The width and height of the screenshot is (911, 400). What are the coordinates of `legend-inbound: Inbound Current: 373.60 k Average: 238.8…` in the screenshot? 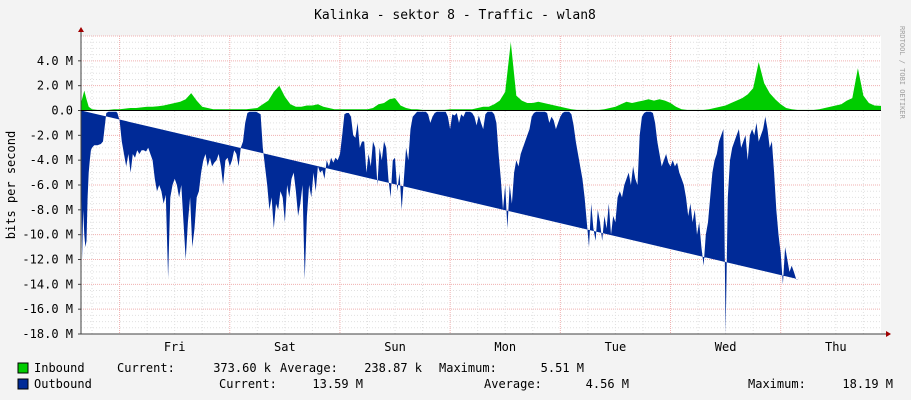 It's located at (300, 368).